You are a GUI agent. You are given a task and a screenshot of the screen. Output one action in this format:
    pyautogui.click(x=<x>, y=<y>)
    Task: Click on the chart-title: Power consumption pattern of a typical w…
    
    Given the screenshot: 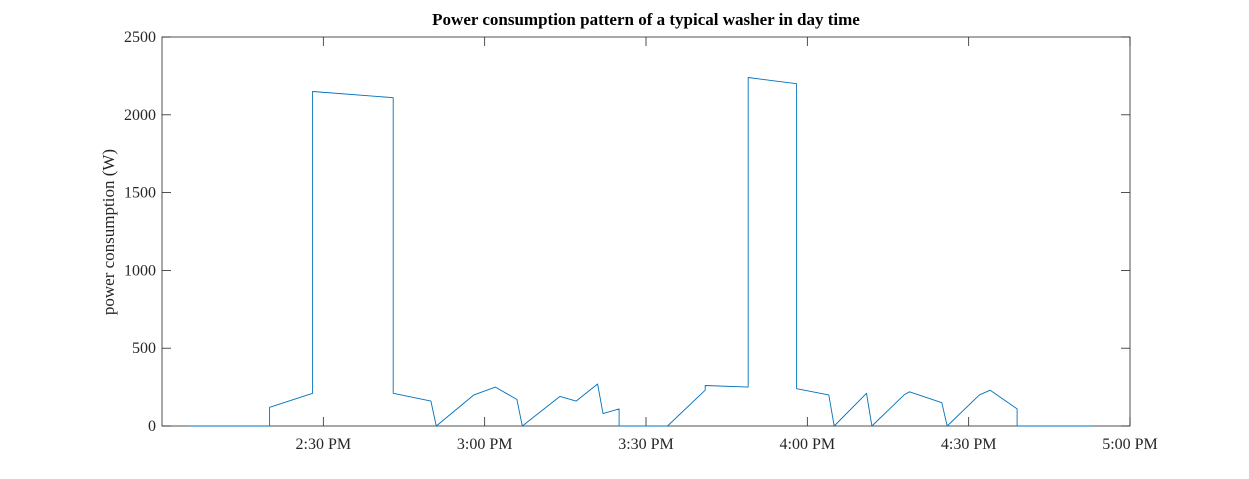 What is the action you would take?
    pyautogui.click(x=646, y=19)
    